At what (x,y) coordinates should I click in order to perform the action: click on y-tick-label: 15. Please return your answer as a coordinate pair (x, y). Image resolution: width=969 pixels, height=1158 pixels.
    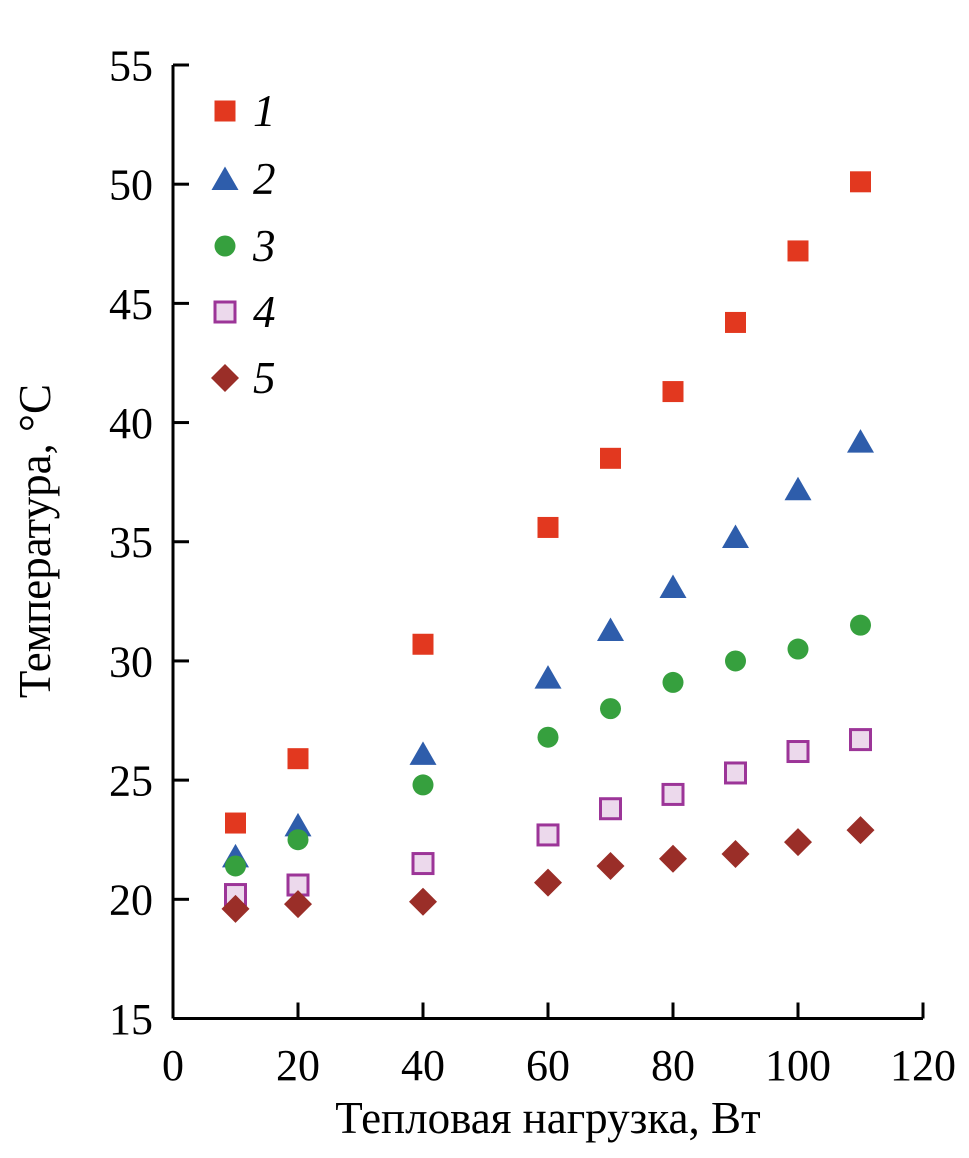
    Looking at the image, I should click on (131, 1019).